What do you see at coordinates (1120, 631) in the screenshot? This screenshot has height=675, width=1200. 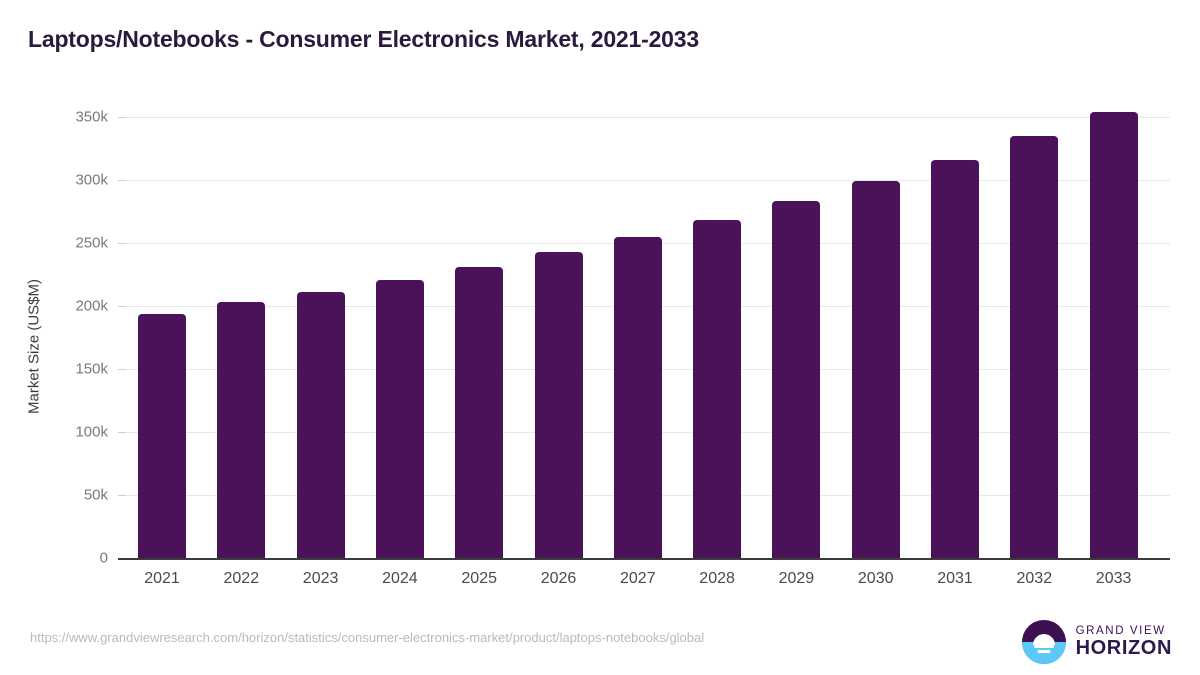 I see `logo-brand-top: GRAND VIEW` at bounding box center [1120, 631].